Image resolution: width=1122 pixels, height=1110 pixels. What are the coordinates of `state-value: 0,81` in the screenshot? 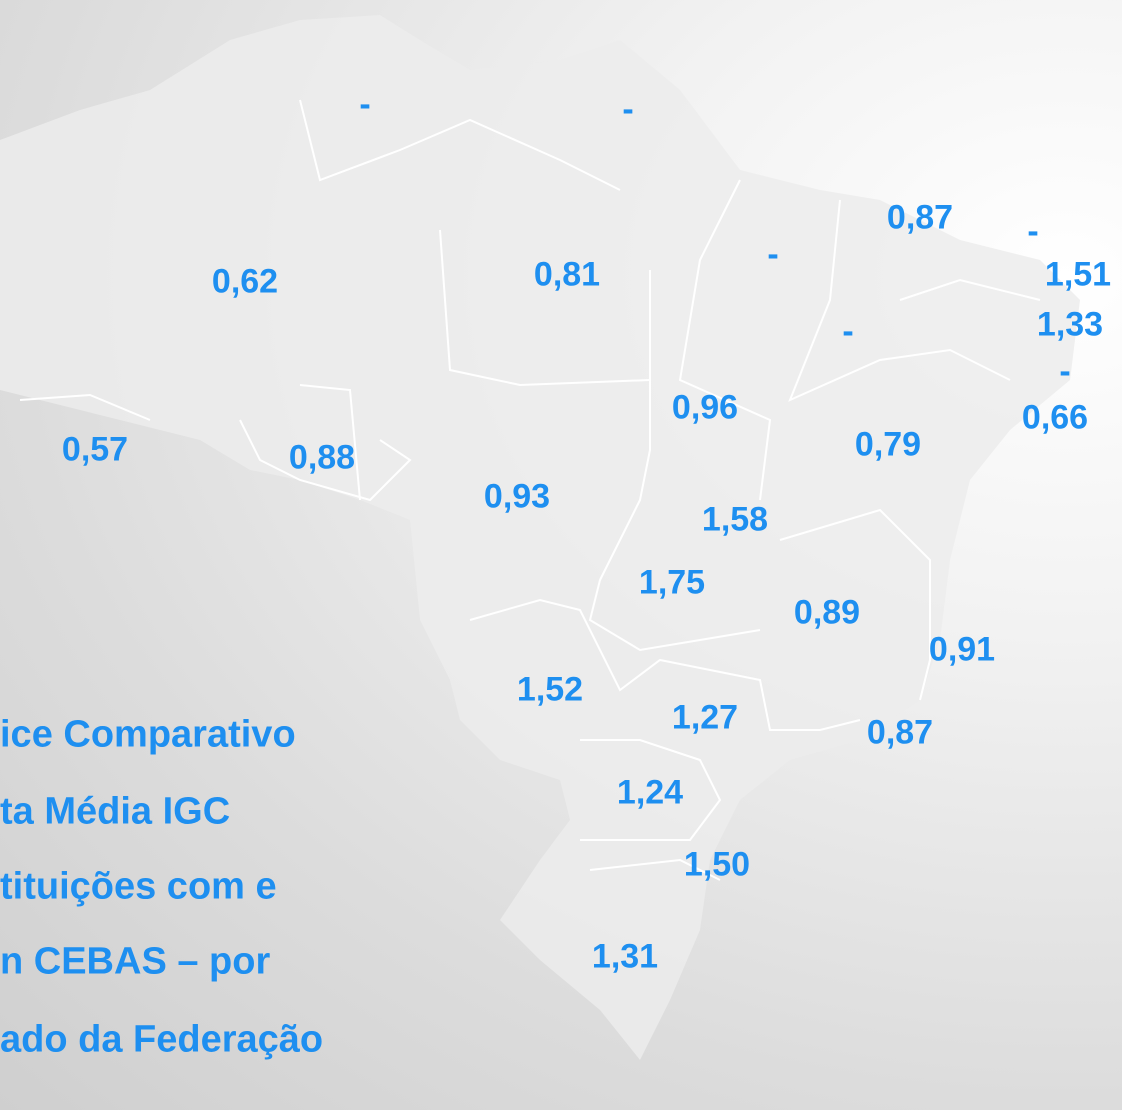 It's located at (567, 274).